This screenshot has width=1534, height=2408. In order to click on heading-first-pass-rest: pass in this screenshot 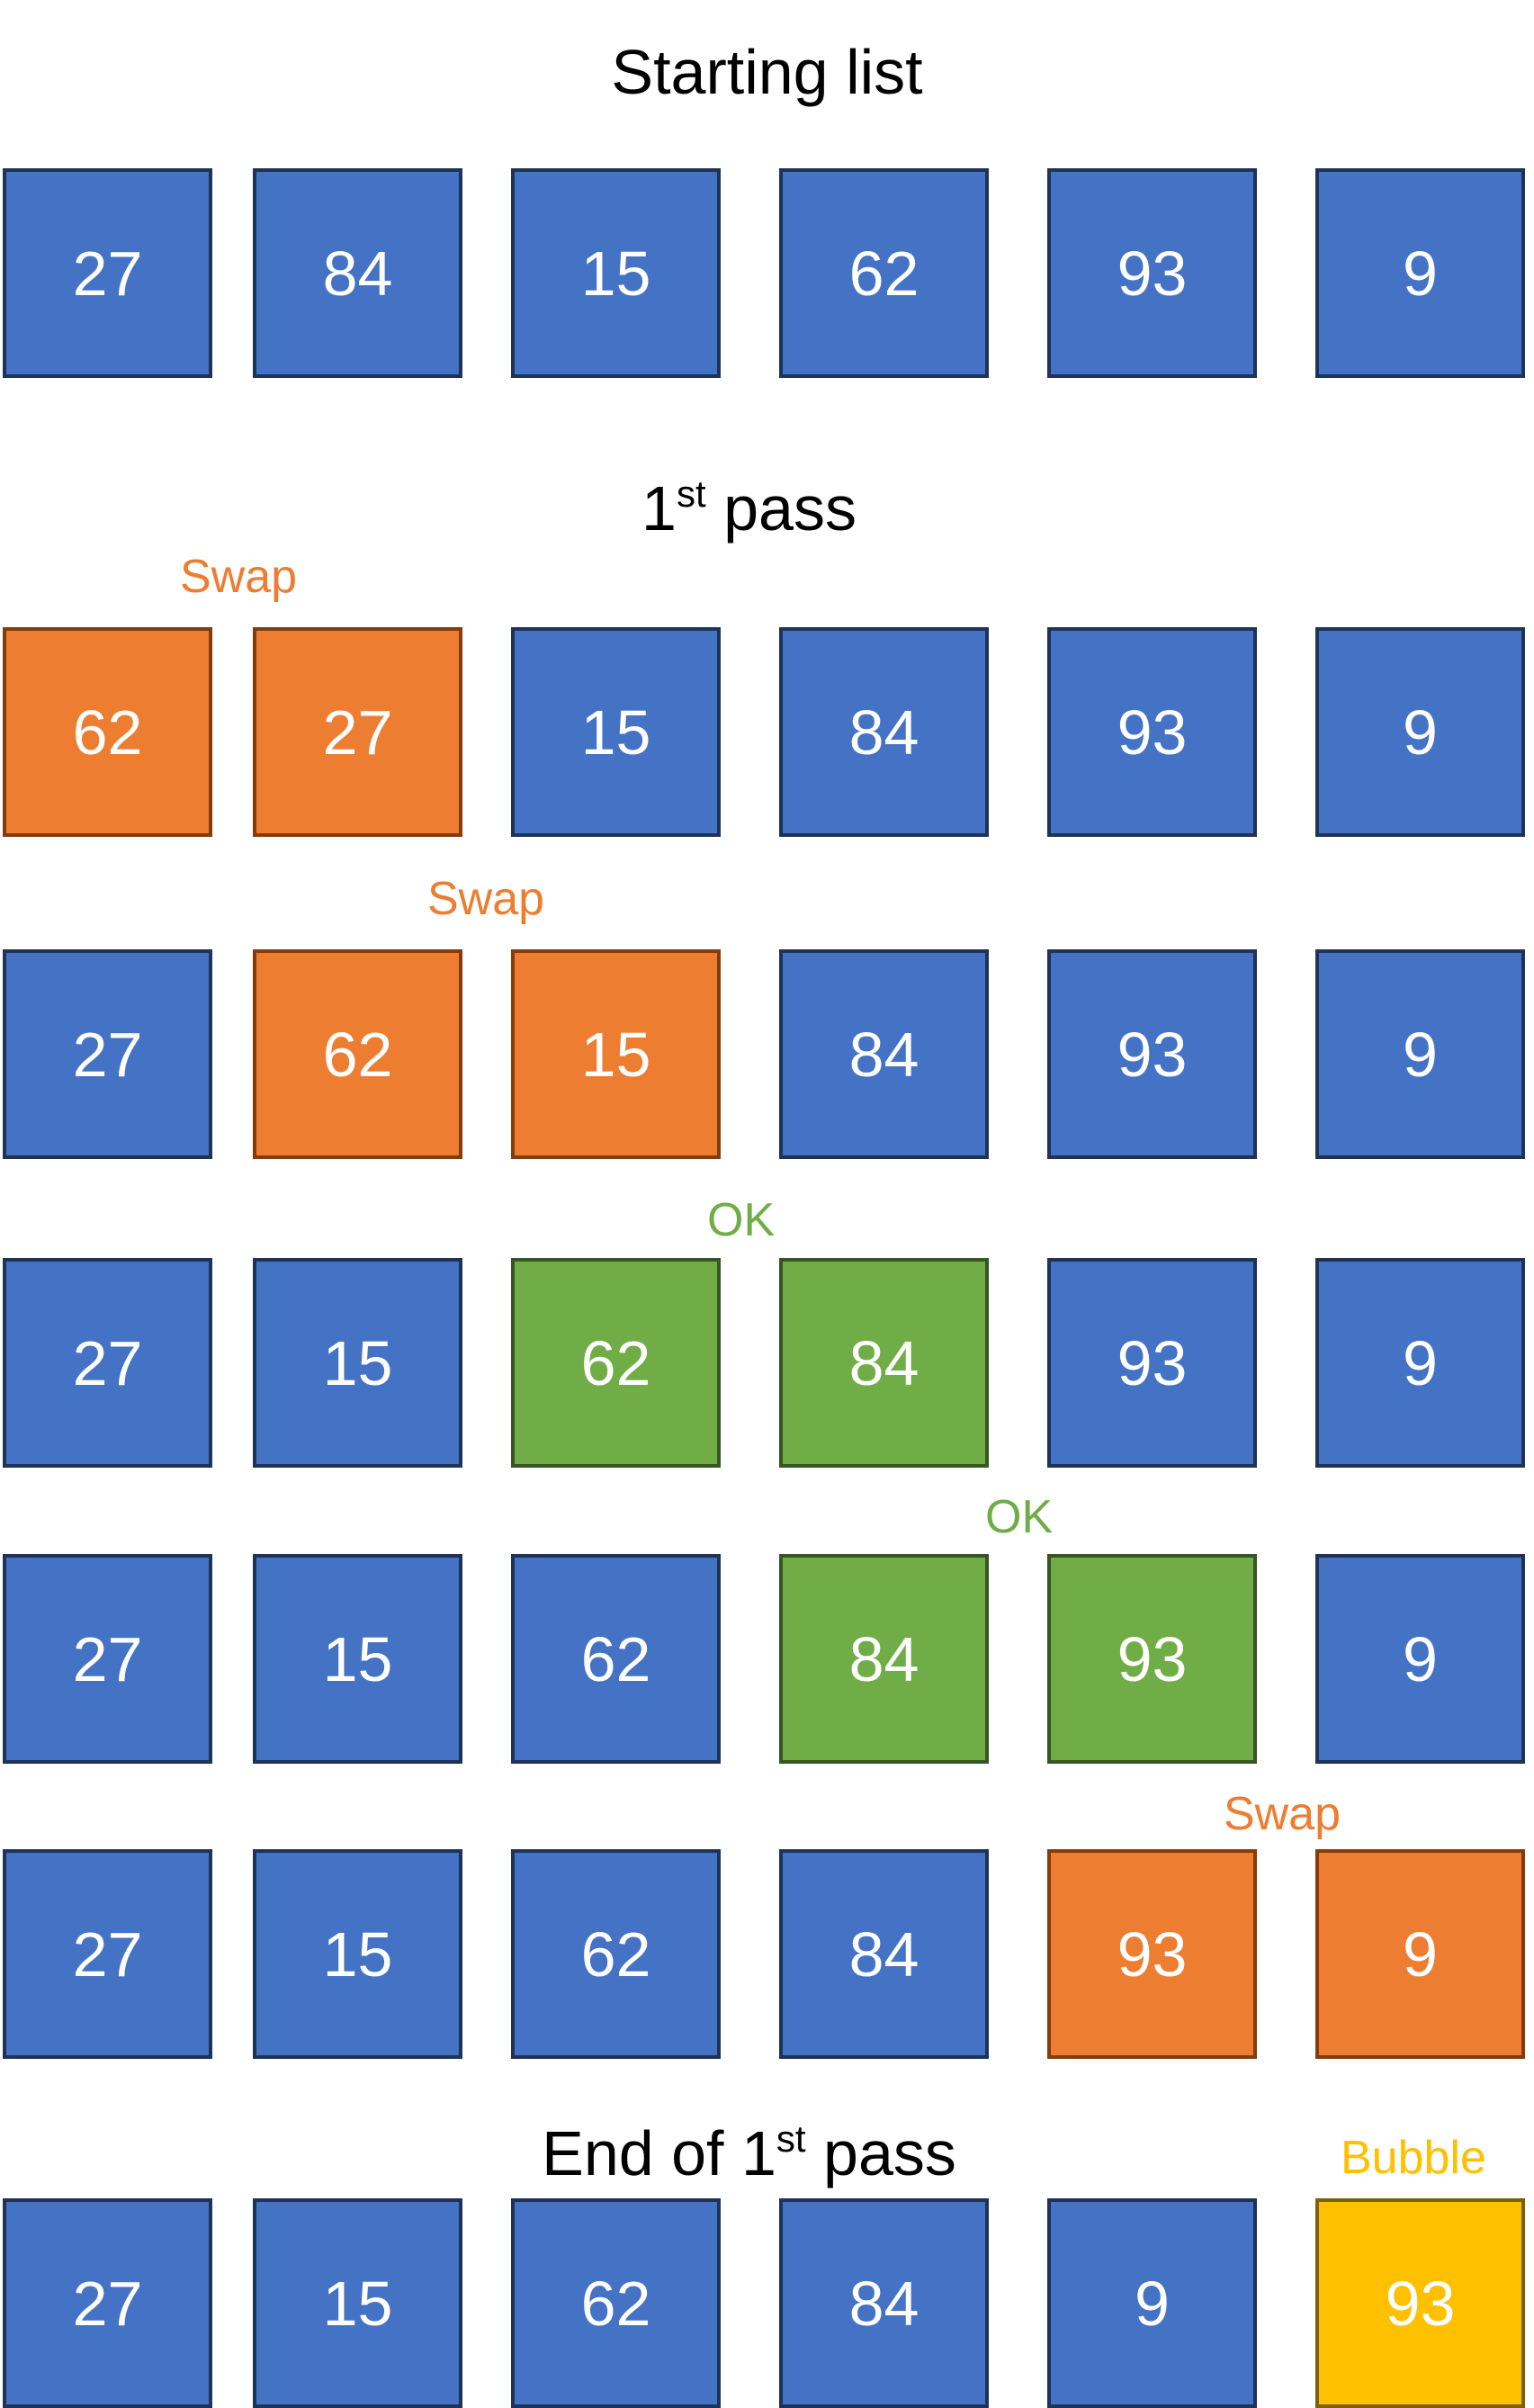, I will do `click(781, 508)`.